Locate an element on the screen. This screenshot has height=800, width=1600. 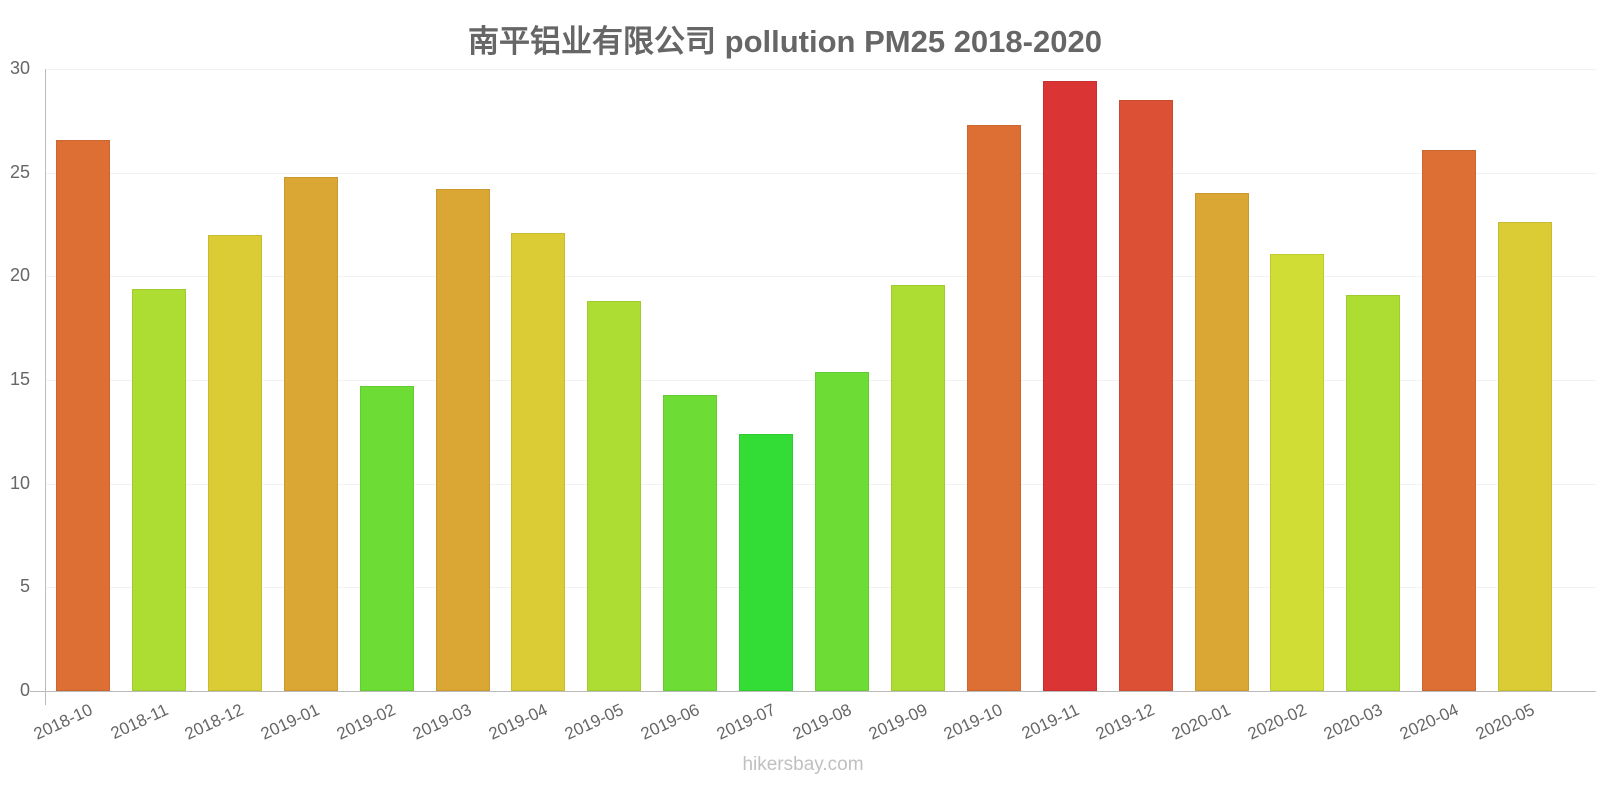
x-tick-label: 2018-11 is located at coordinates (139, 722).